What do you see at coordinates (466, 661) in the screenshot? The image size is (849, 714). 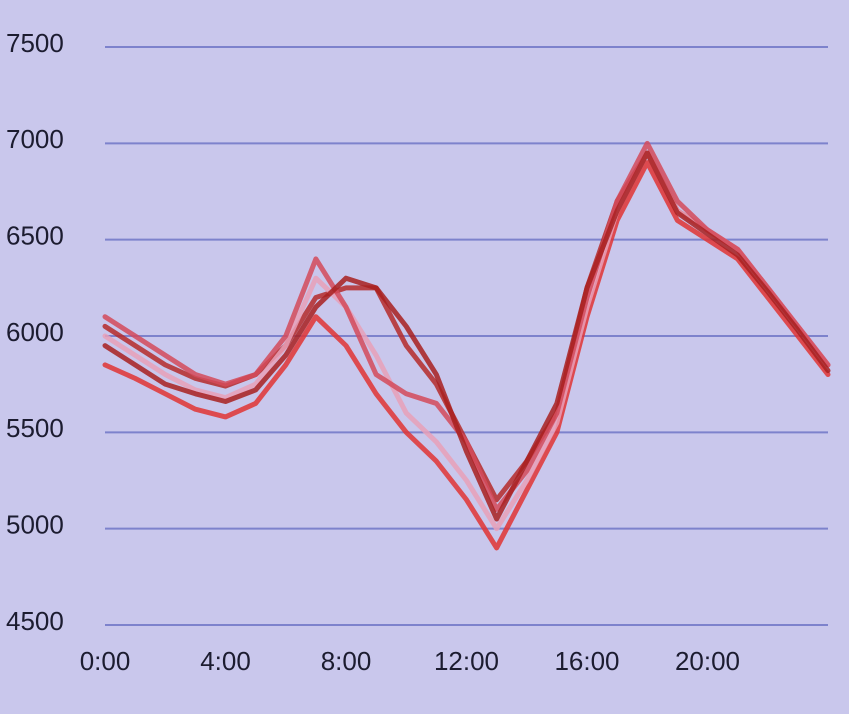 I see `x-tick-label: 12:00` at bounding box center [466, 661].